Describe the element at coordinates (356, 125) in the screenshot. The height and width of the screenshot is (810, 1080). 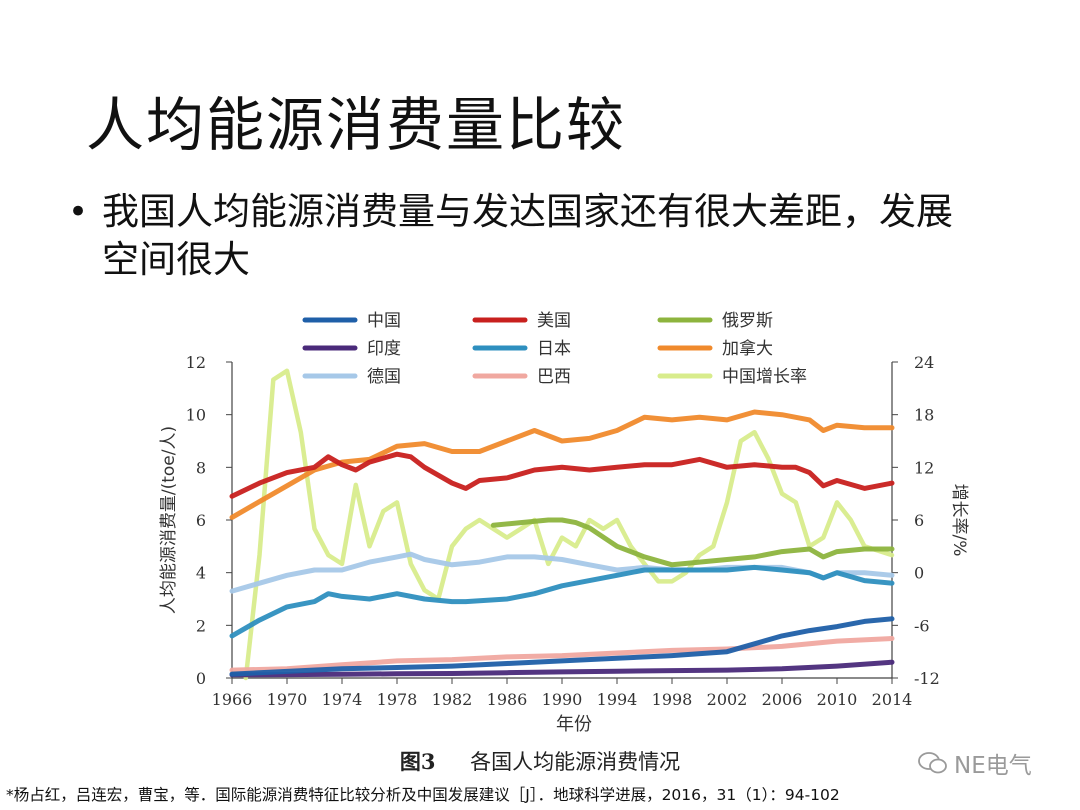
I see `slide-title: 人均能源消费量比较` at that location.